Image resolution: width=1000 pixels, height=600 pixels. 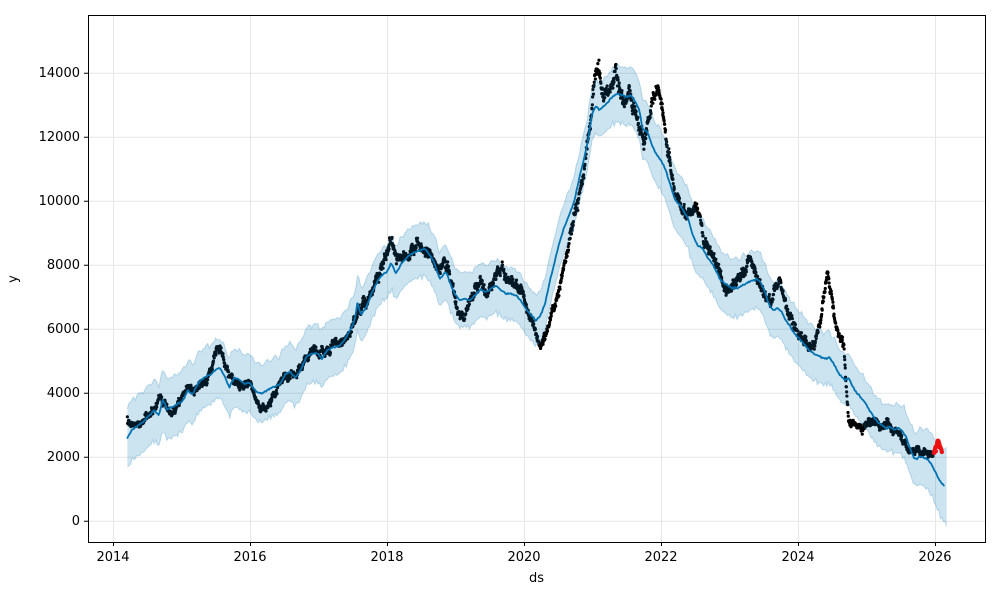 What do you see at coordinates (59, 201) in the screenshot?
I see `y-tick-label: 10000` at bounding box center [59, 201].